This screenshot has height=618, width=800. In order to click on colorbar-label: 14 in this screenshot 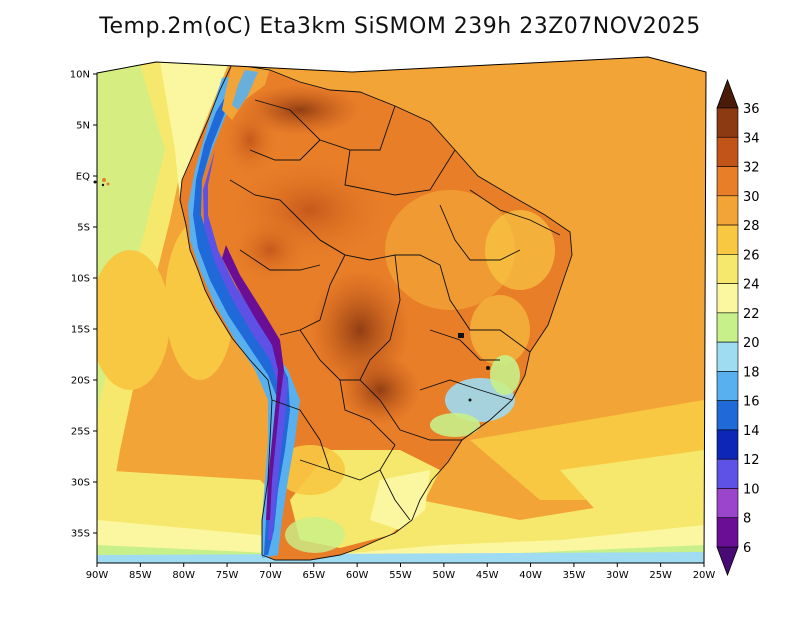, I will do `click(751, 431)`.